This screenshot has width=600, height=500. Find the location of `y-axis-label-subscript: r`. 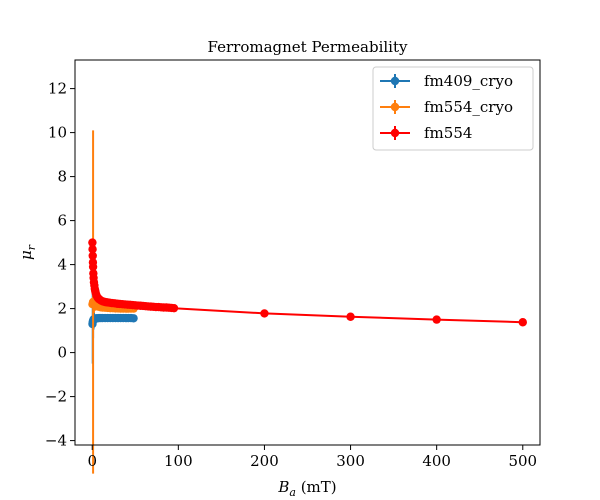

y-axis-label-subscript: r is located at coordinates (31, 247).